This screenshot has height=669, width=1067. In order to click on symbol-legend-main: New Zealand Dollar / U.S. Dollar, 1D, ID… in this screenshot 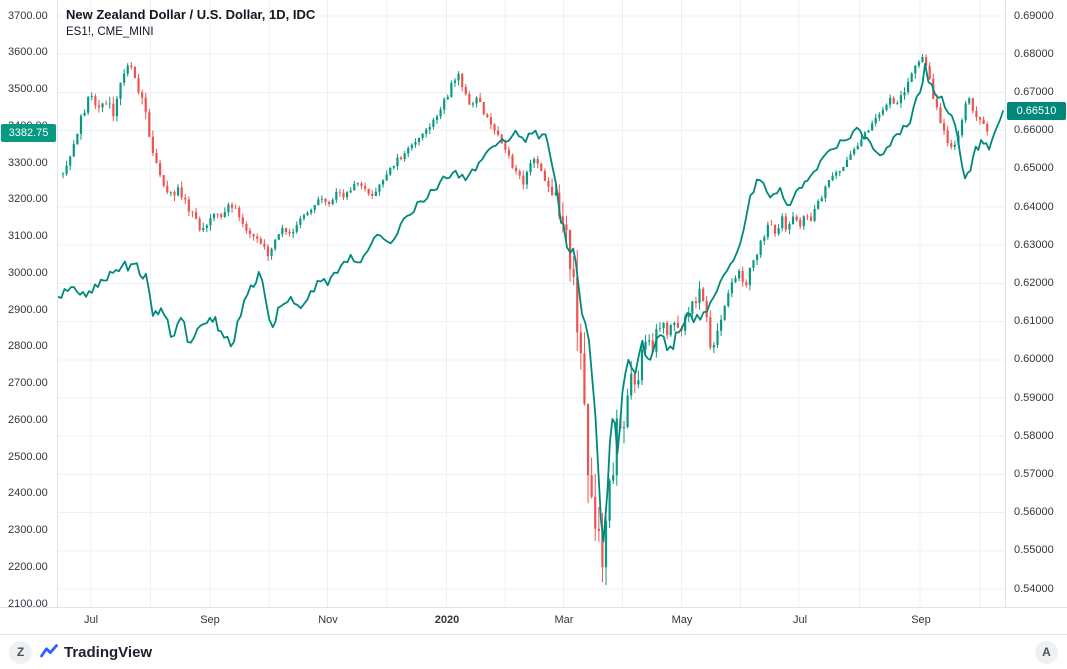, I will do `click(191, 14)`.